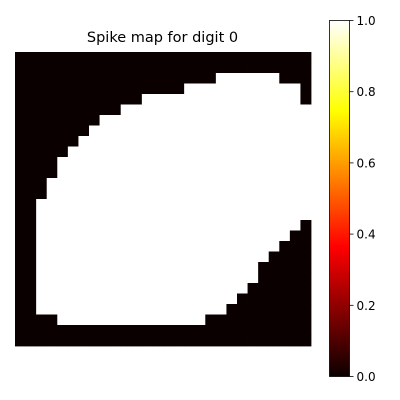 The image size is (400, 400). I want to click on colorbar-tick-label: 0.0, so click(366, 377).